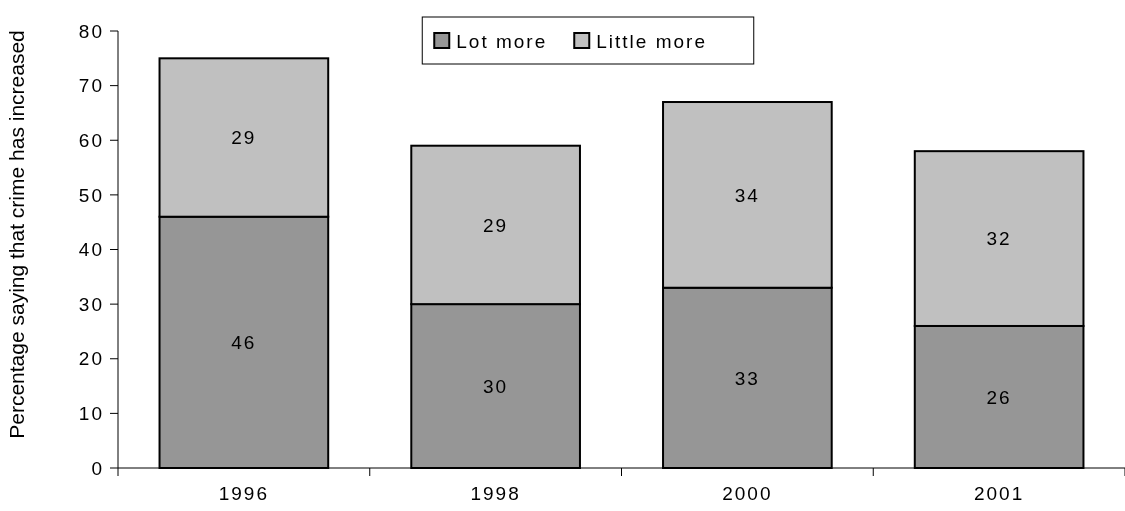  Describe the element at coordinates (496, 386) in the screenshot. I see `data-label: 30` at that location.